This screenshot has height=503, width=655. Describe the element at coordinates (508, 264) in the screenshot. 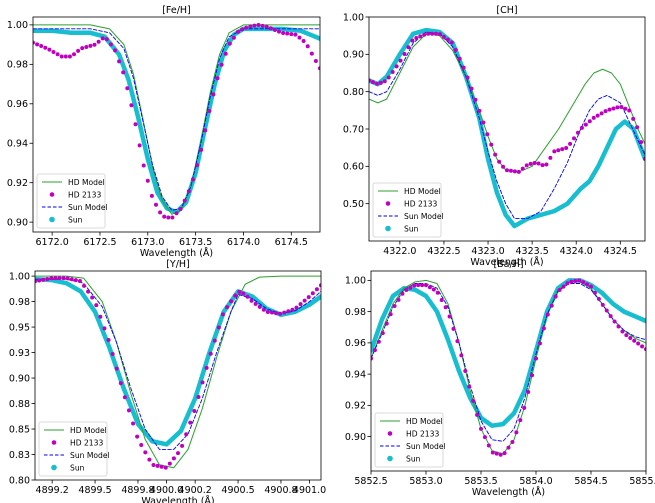

I see `panel-title: [Ba/H]` at that location.